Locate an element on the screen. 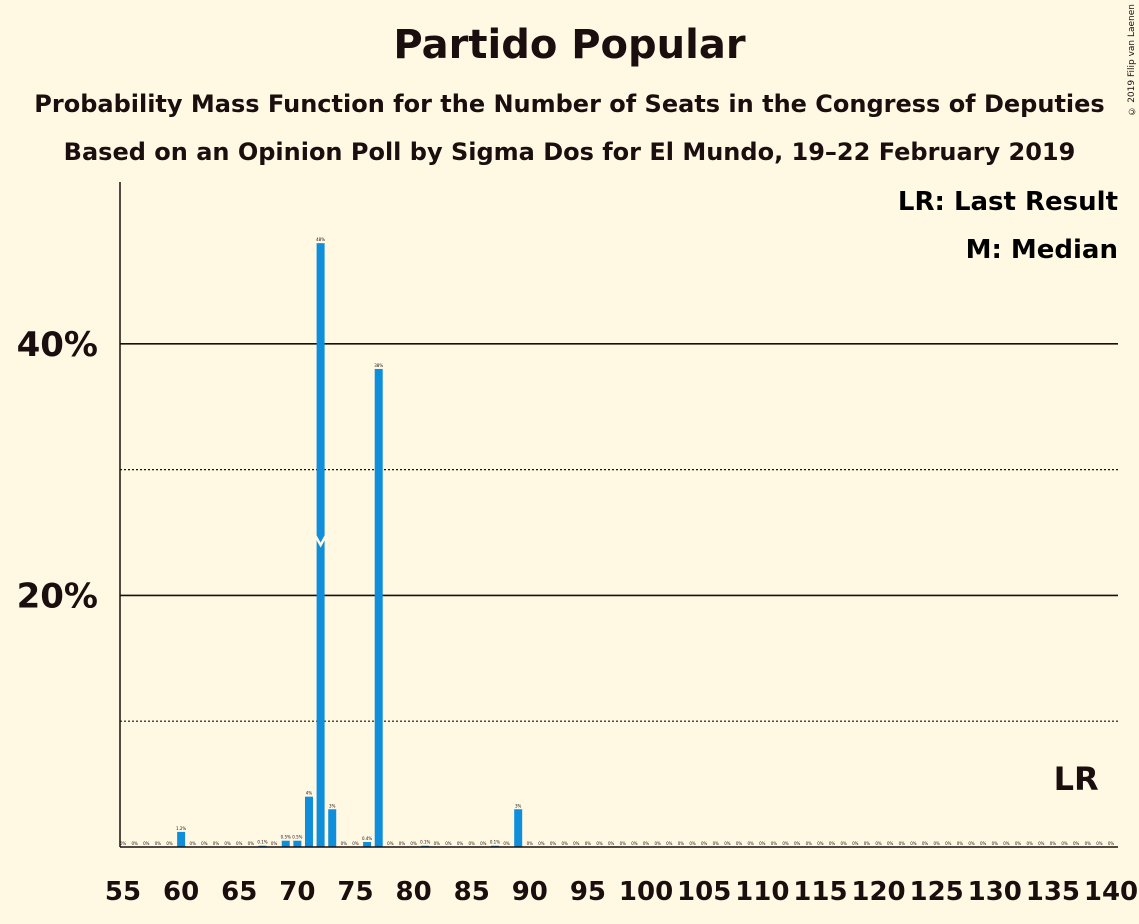 This screenshot has width=1139, height=924. x-tick-label: 130 is located at coordinates (995, 892).